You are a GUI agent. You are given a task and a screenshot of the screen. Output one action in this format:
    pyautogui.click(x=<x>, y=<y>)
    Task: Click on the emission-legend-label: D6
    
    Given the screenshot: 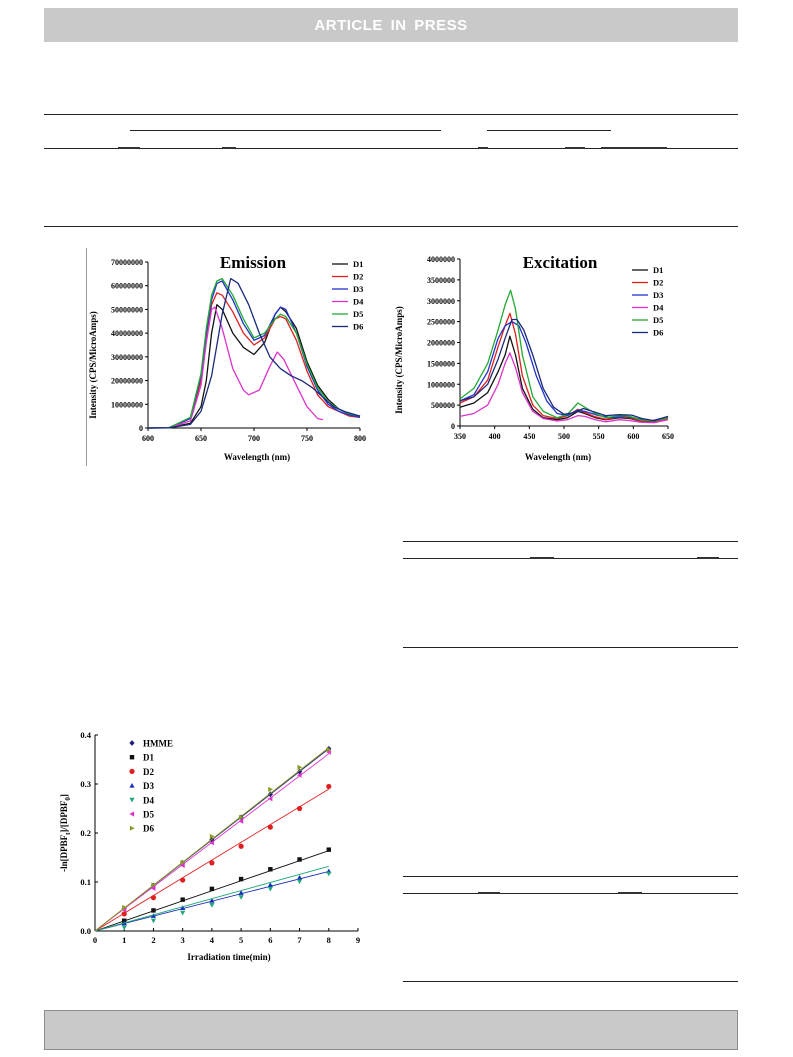 What is the action you would take?
    pyautogui.click(x=358, y=327)
    